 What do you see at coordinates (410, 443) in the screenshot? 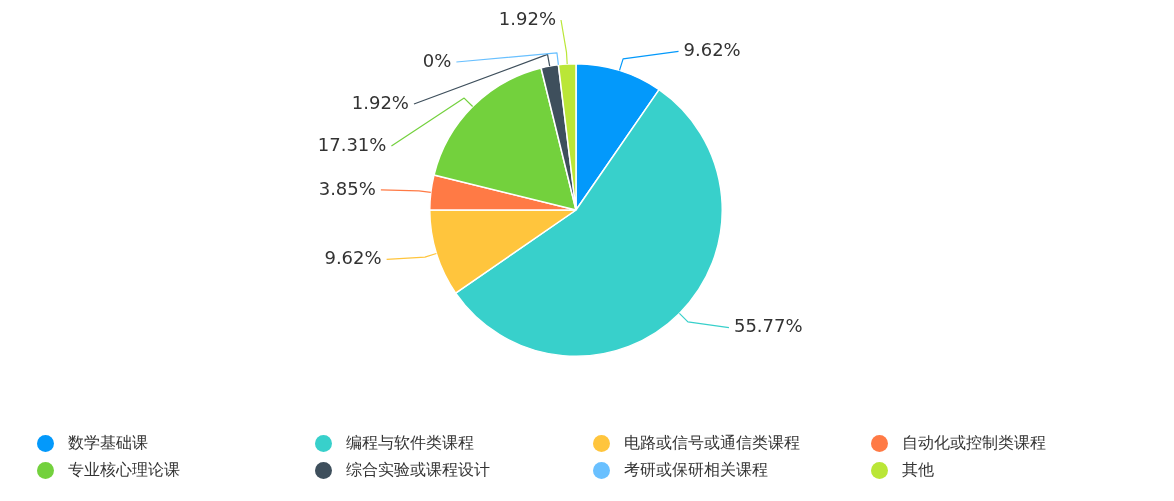
I see `legend-label: 编程与软件类课程` at bounding box center [410, 443].